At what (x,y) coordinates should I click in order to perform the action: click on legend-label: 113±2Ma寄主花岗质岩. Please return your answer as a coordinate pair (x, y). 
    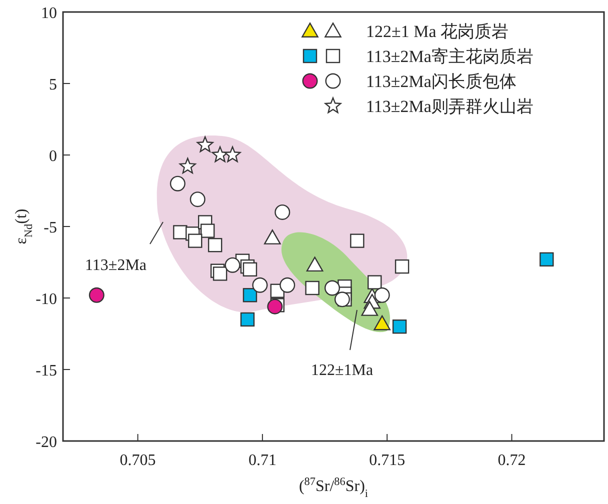
    Looking at the image, I should click on (450, 56).